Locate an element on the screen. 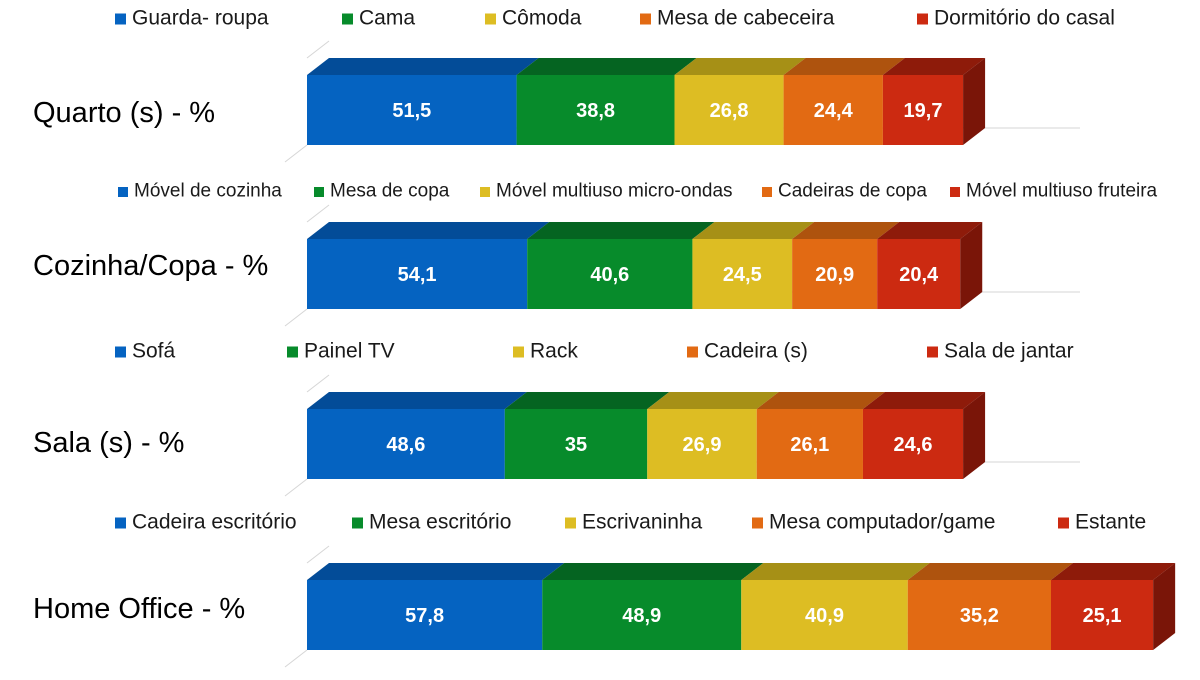  bar-value-label: 38,8 is located at coordinates (595, 111).